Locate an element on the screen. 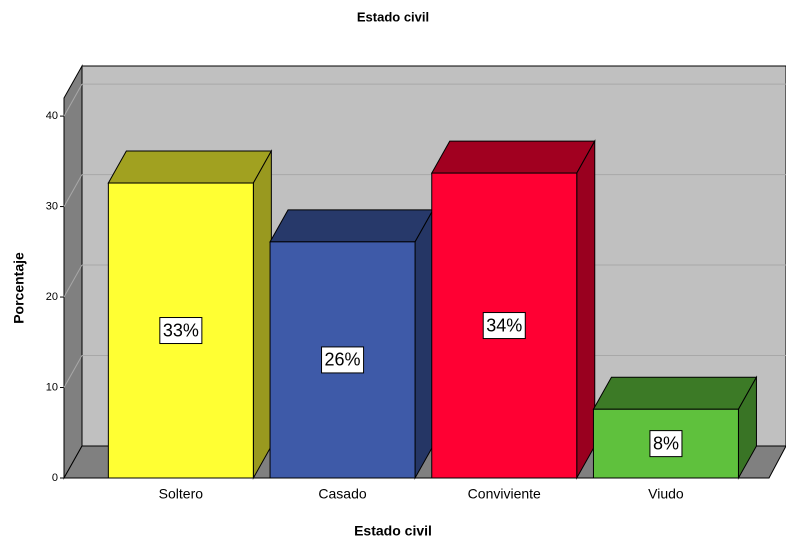  data-label: 34% is located at coordinates (504, 325).